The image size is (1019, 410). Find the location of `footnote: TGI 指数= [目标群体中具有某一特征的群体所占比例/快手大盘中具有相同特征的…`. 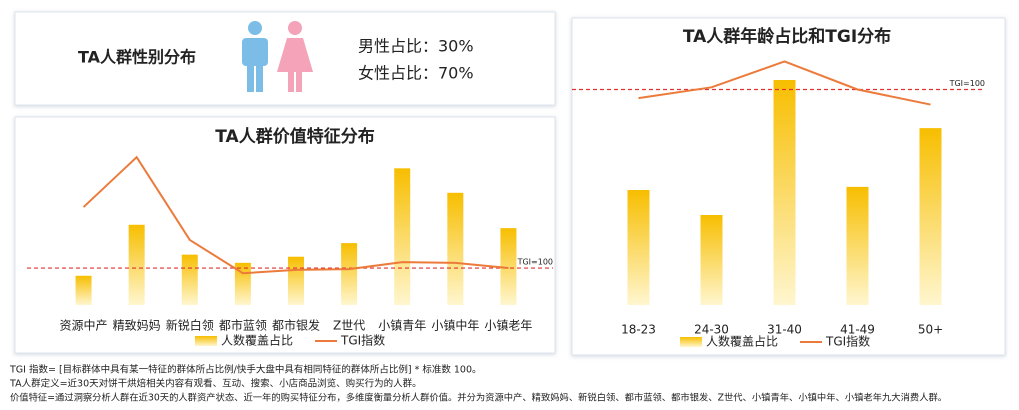

footnote: TGI 指数= [目标群体中具有某一特征的群体所占比例/快手大盘中具有相同特征的… is located at coordinates (245, 370).